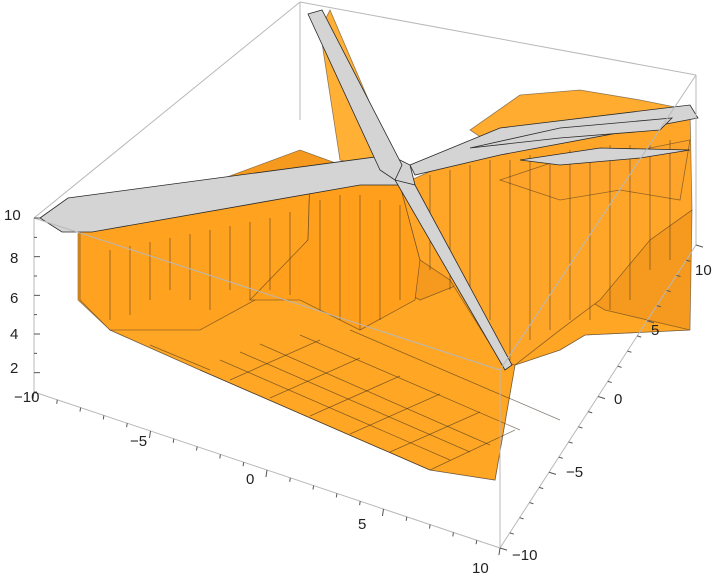 This screenshot has width=720, height=581. I want to click on x-tick-label: −10, so click(26, 397).